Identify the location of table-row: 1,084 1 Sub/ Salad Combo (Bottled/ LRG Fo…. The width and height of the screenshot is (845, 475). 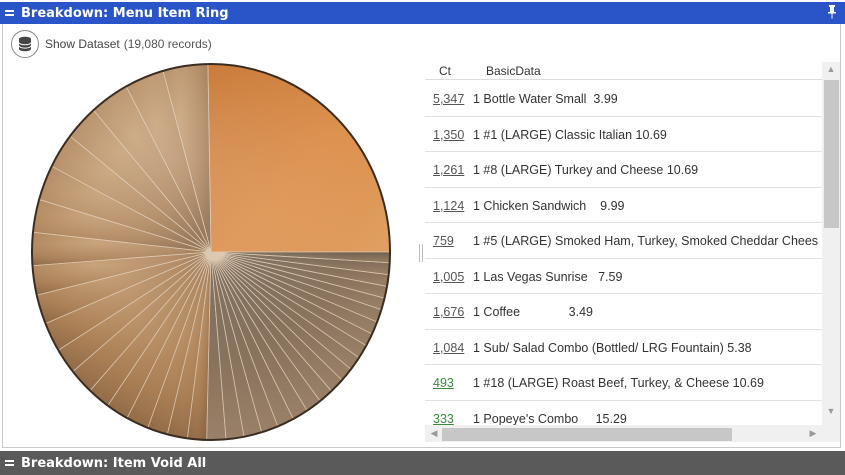
(623, 347).